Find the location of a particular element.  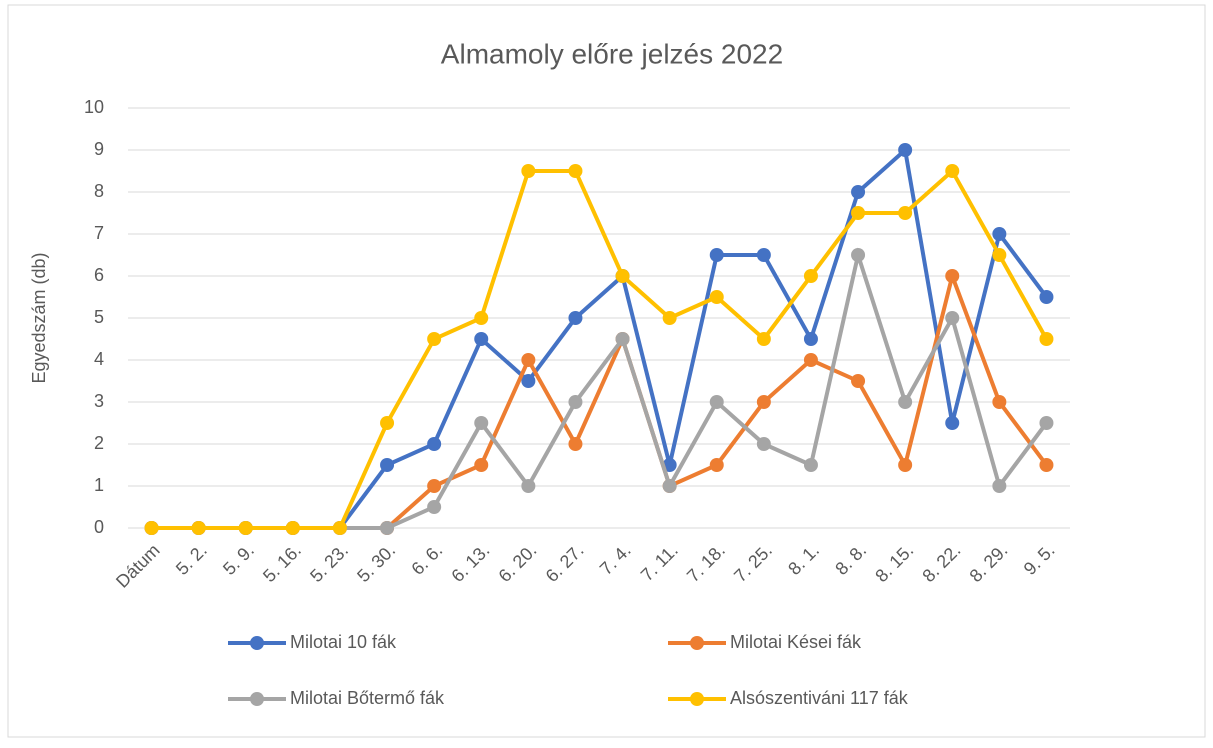

y-tick-label: 5 is located at coordinates (99, 317).